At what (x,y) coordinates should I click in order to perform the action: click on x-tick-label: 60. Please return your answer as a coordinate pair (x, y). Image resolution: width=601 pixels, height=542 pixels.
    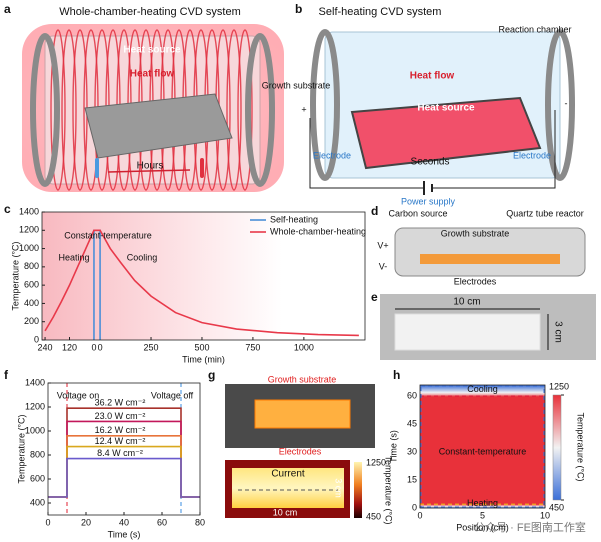
    Looking at the image, I should click on (162, 522).